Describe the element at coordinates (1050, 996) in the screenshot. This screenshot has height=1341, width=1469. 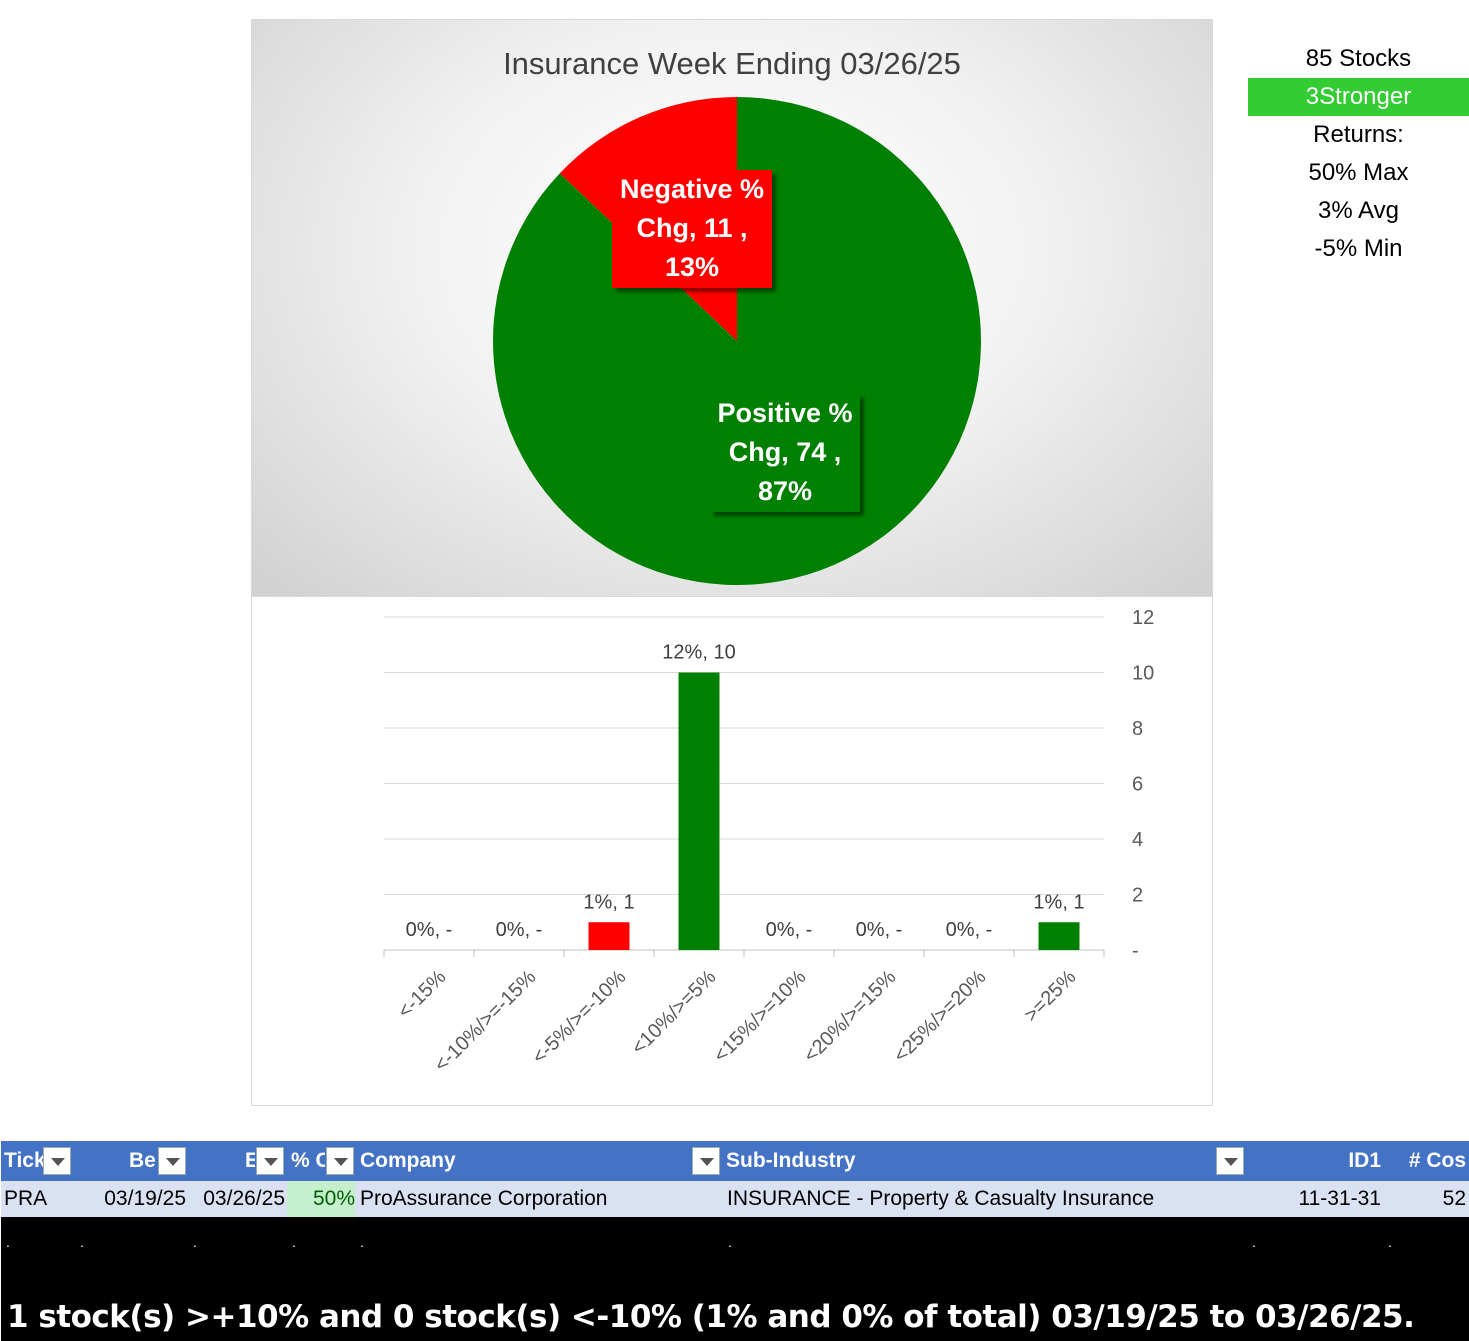
I see `category-label: >=25%` at that location.